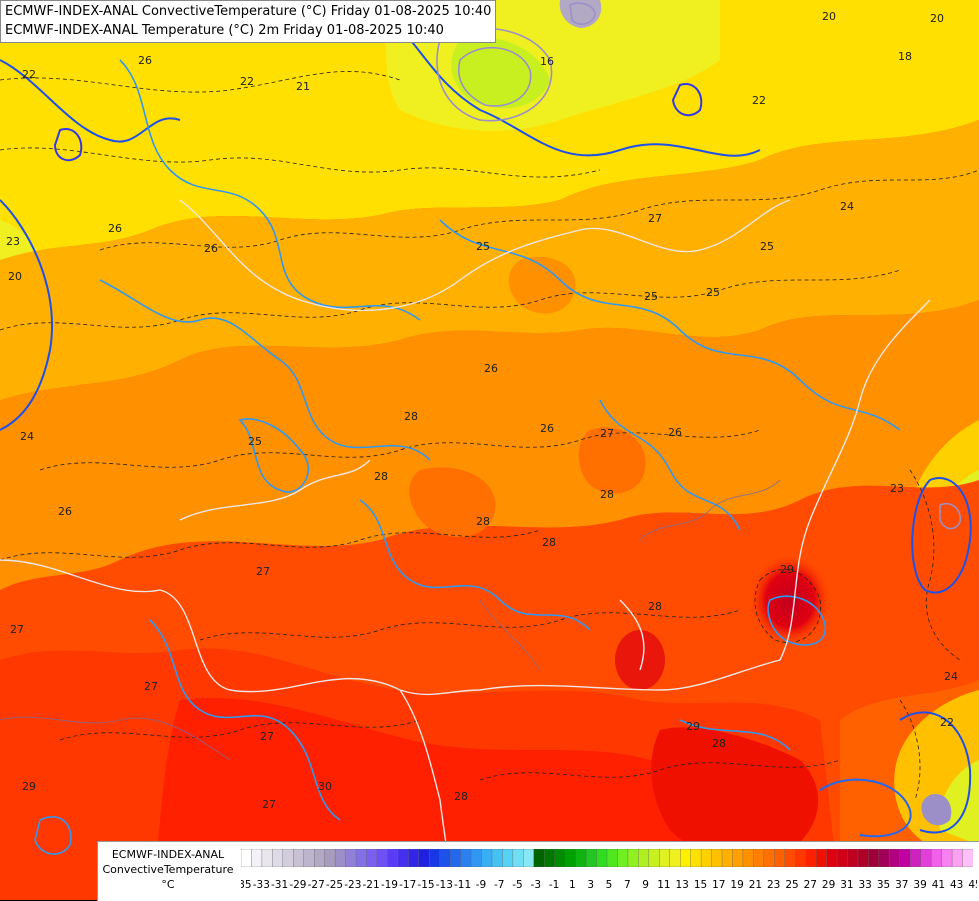 The width and height of the screenshot is (979, 901). What do you see at coordinates (536, 885) in the screenshot?
I see `legend-tick-label: -3` at bounding box center [536, 885].